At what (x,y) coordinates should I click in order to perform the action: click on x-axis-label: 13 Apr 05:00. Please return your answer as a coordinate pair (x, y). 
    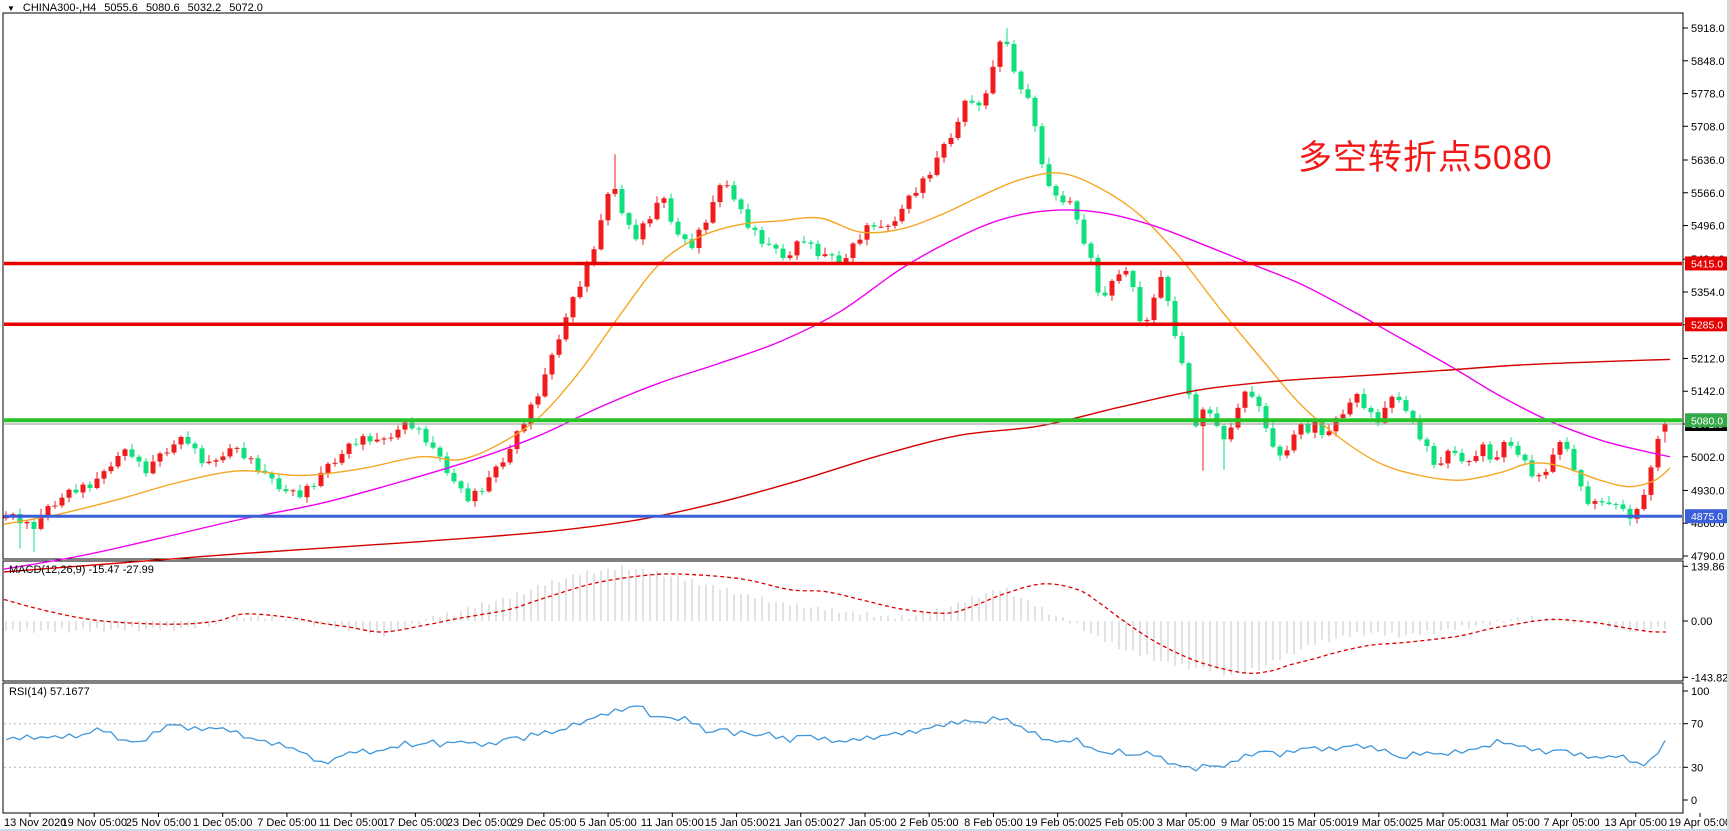
    Looking at the image, I should click on (1636, 823).